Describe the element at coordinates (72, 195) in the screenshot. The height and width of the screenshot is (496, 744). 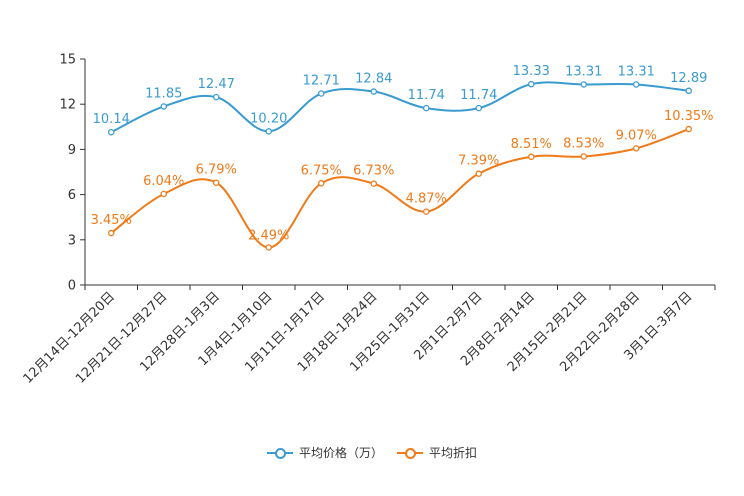
I see `y-tick-label: 6` at that location.